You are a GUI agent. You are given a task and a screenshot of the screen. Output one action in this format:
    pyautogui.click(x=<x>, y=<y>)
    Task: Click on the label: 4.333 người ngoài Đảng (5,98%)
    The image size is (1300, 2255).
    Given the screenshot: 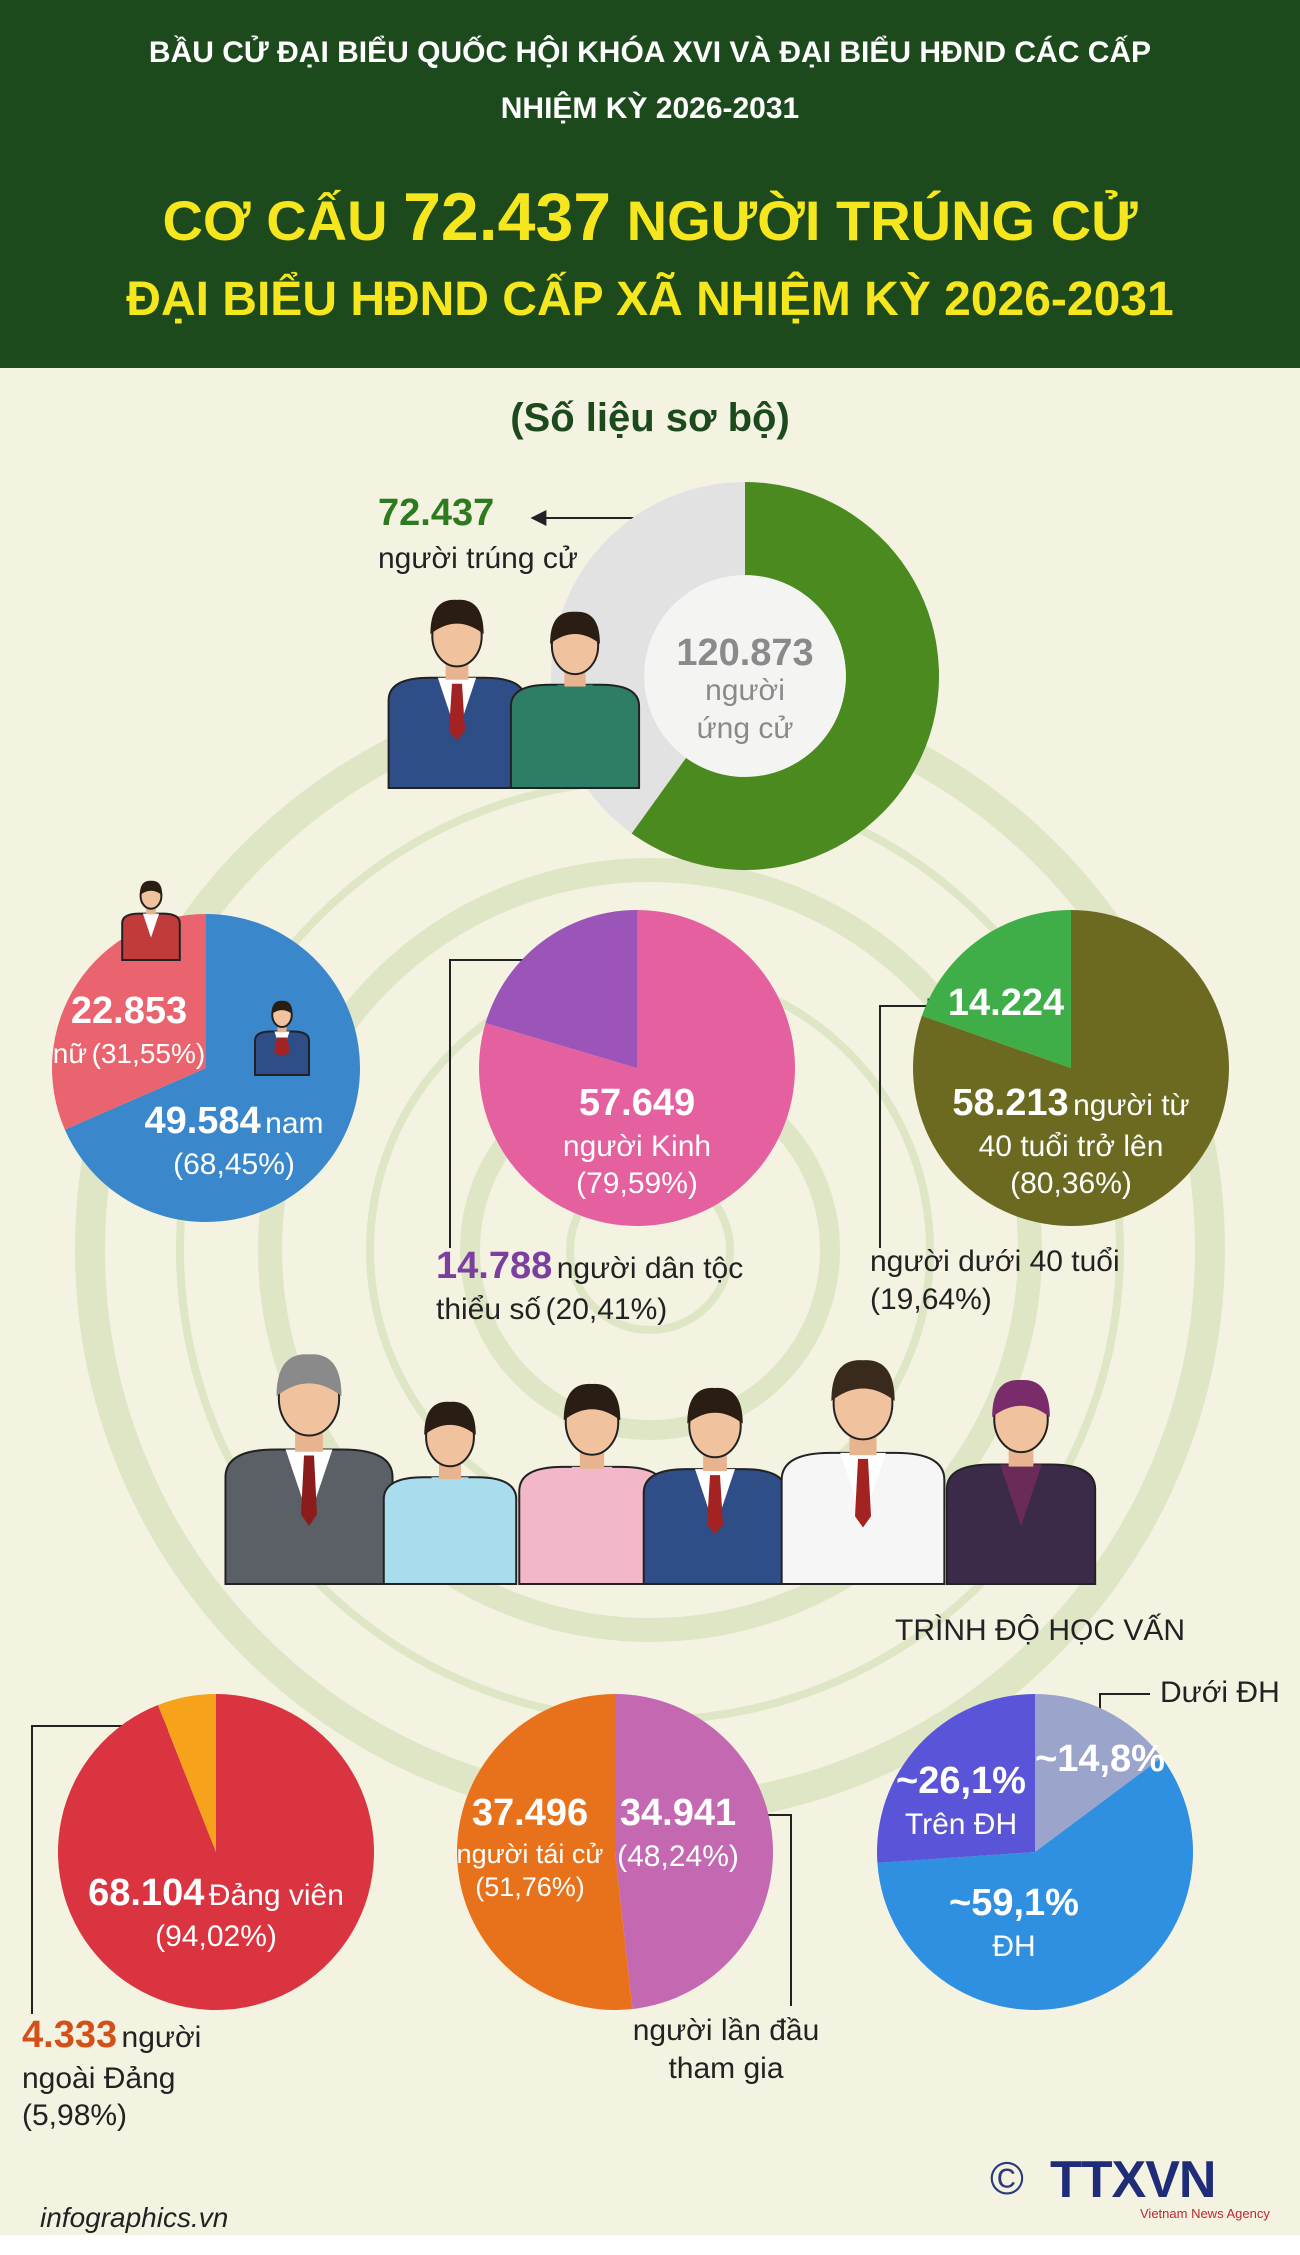 What is the action you would take?
    pyautogui.click(x=124, y=2073)
    